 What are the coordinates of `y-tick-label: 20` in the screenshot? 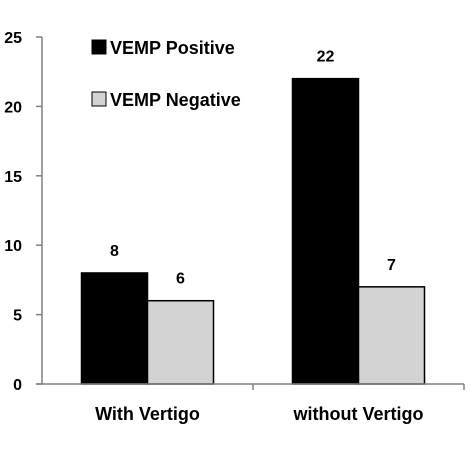 It's located at (13, 107).